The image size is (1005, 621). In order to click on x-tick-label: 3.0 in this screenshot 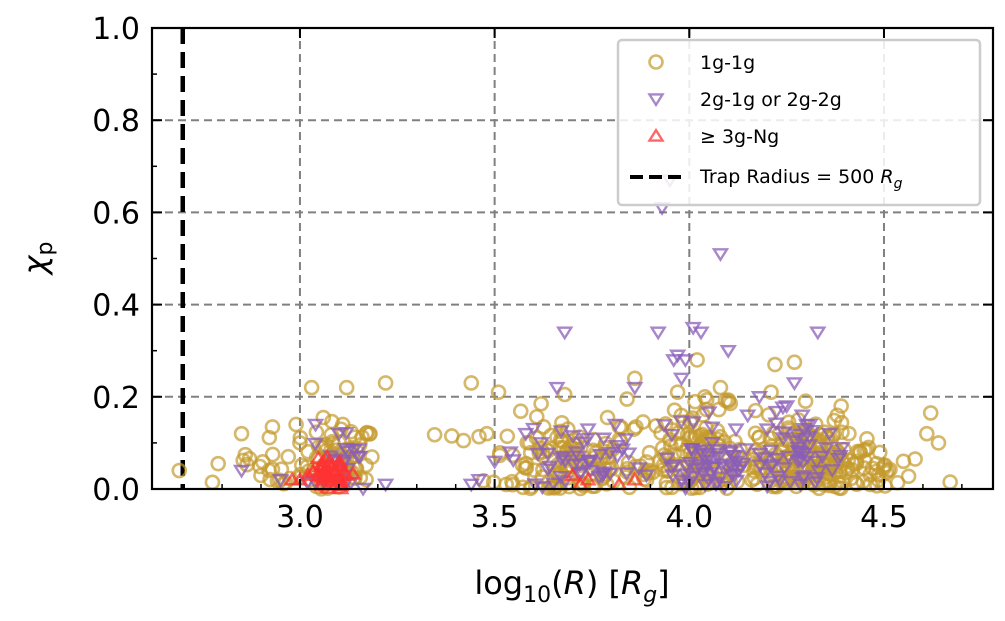, I will do `click(300, 517)`.